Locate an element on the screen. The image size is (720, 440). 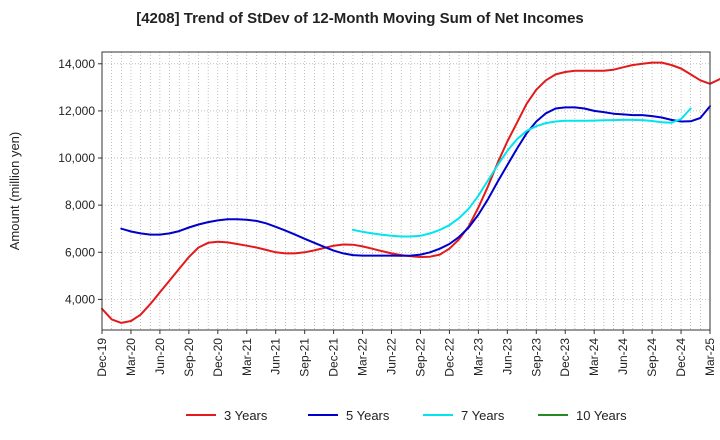
x-tick-label: Mar-23 is located at coordinates (478, 357).